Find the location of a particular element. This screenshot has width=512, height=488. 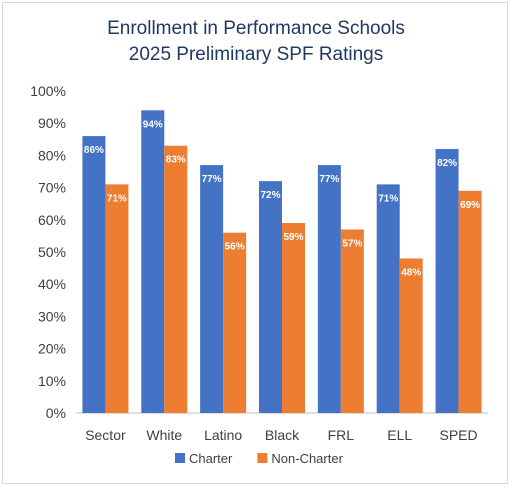

y-tick-label: 70% is located at coordinates (52, 188).